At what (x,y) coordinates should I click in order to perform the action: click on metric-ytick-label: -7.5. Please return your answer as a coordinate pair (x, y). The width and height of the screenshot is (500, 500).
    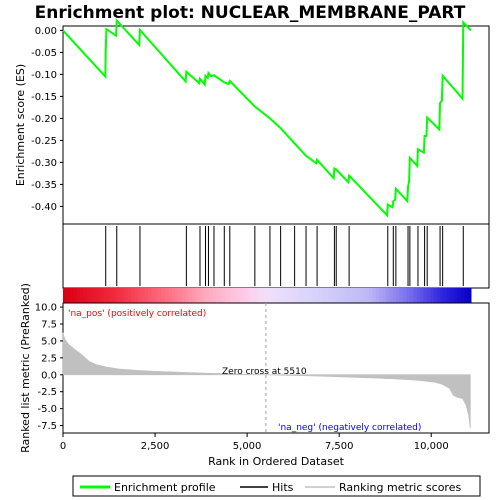
    Looking at the image, I should click on (47, 426).